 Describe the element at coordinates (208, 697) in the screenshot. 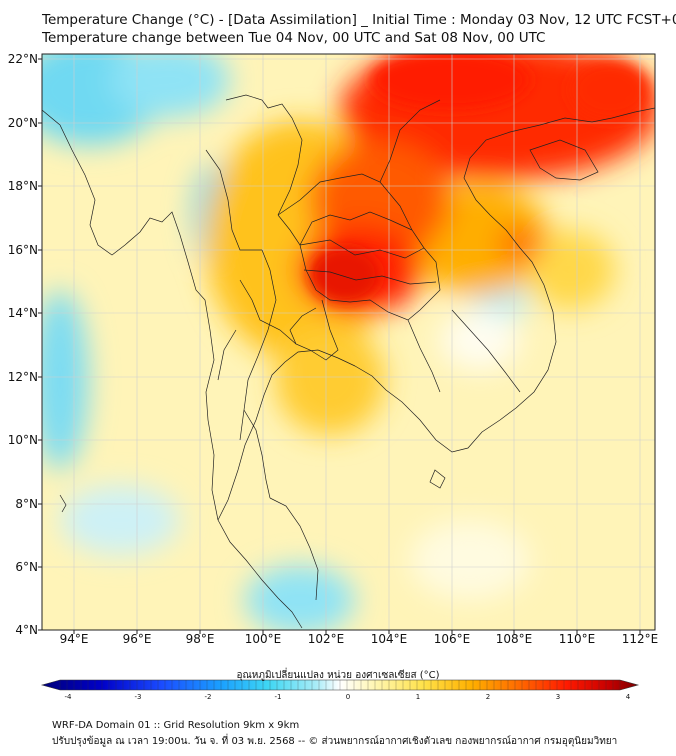

I see `colorbar-tick-minus2: -2` at that location.